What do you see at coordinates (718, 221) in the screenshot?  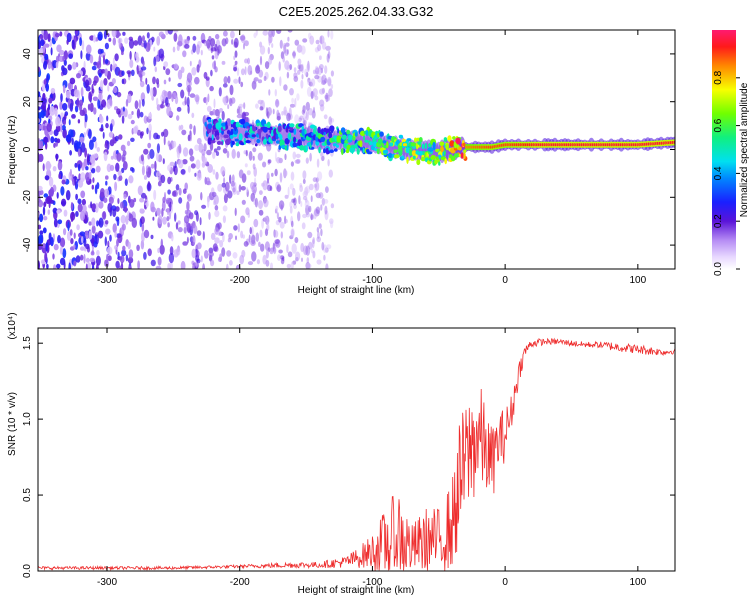 I see `colorbar-tick-label: 0.2` at bounding box center [718, 221].